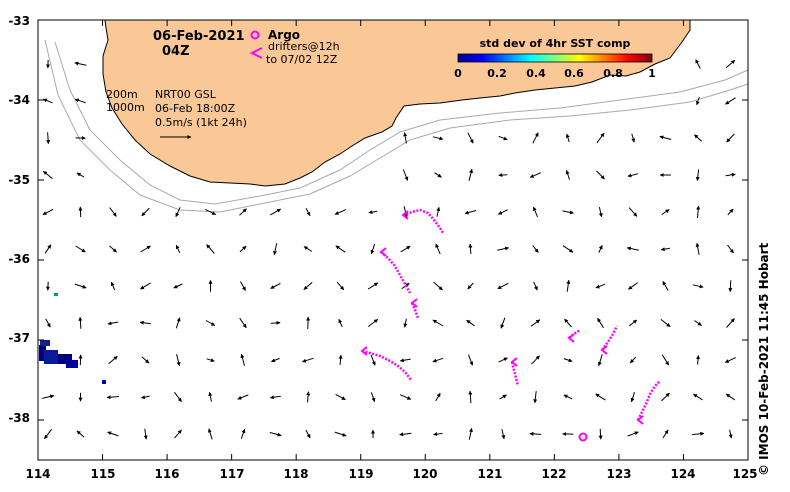  What do you see at coordinates (102, 474) in the screenshot?
I see `x-tick-label: 115` at bounding box center [102, 474].